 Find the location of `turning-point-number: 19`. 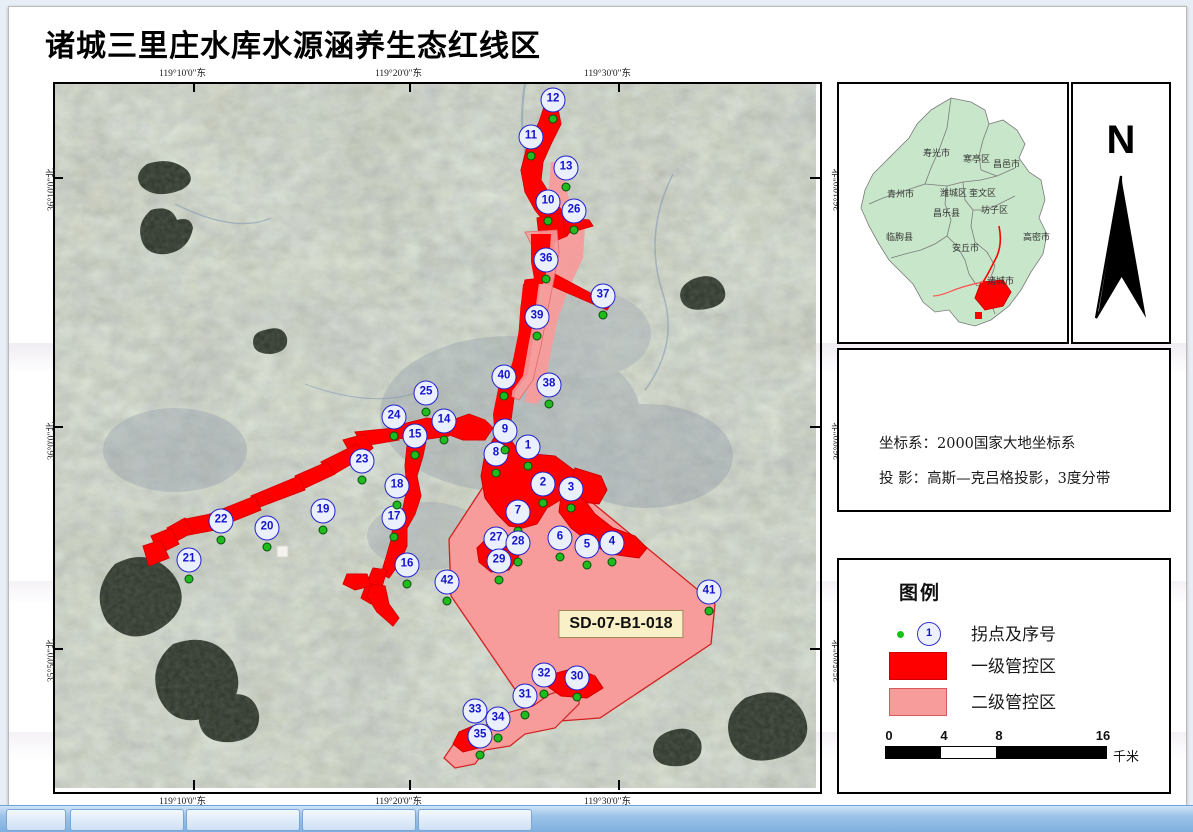

turning-point-number: 19 is located at coordinates (323, 511).